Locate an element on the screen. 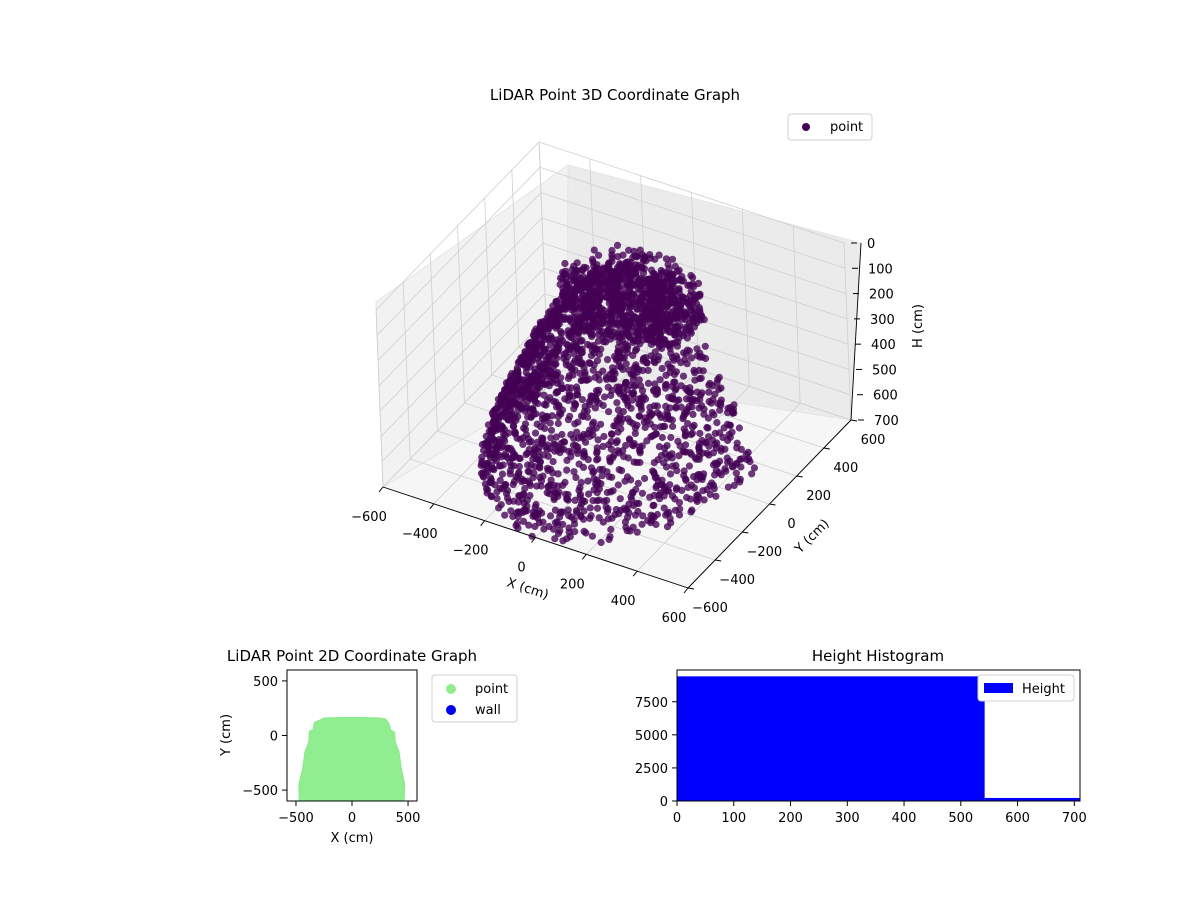 The width and height of the screenshot is (1200, 904). point-2093 is located at coordinates (596, 399).